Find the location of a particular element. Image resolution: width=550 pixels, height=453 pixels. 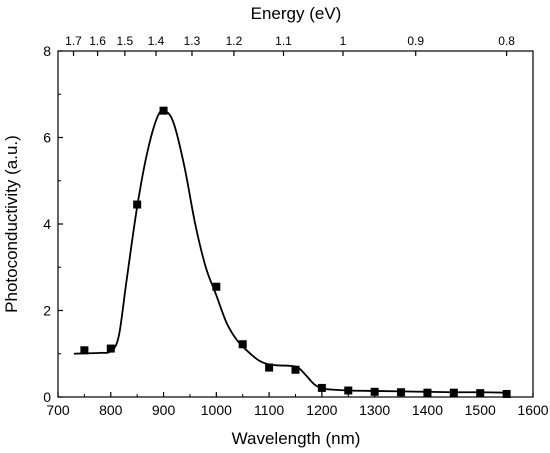

y-axis-title: Photoconductivity (a.u.) is located at coordinates (11, 224).